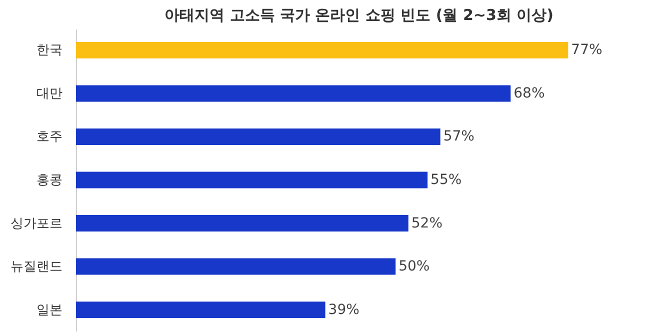 This screenshot has height=335, width=652. I want to click on data-label: 55%, so click(446, 180).